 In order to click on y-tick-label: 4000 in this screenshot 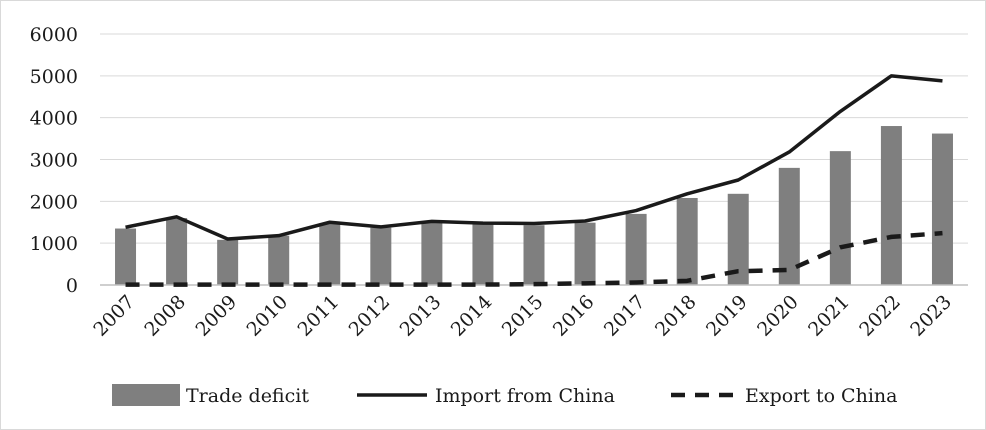, I will do `click(54, 119)`.